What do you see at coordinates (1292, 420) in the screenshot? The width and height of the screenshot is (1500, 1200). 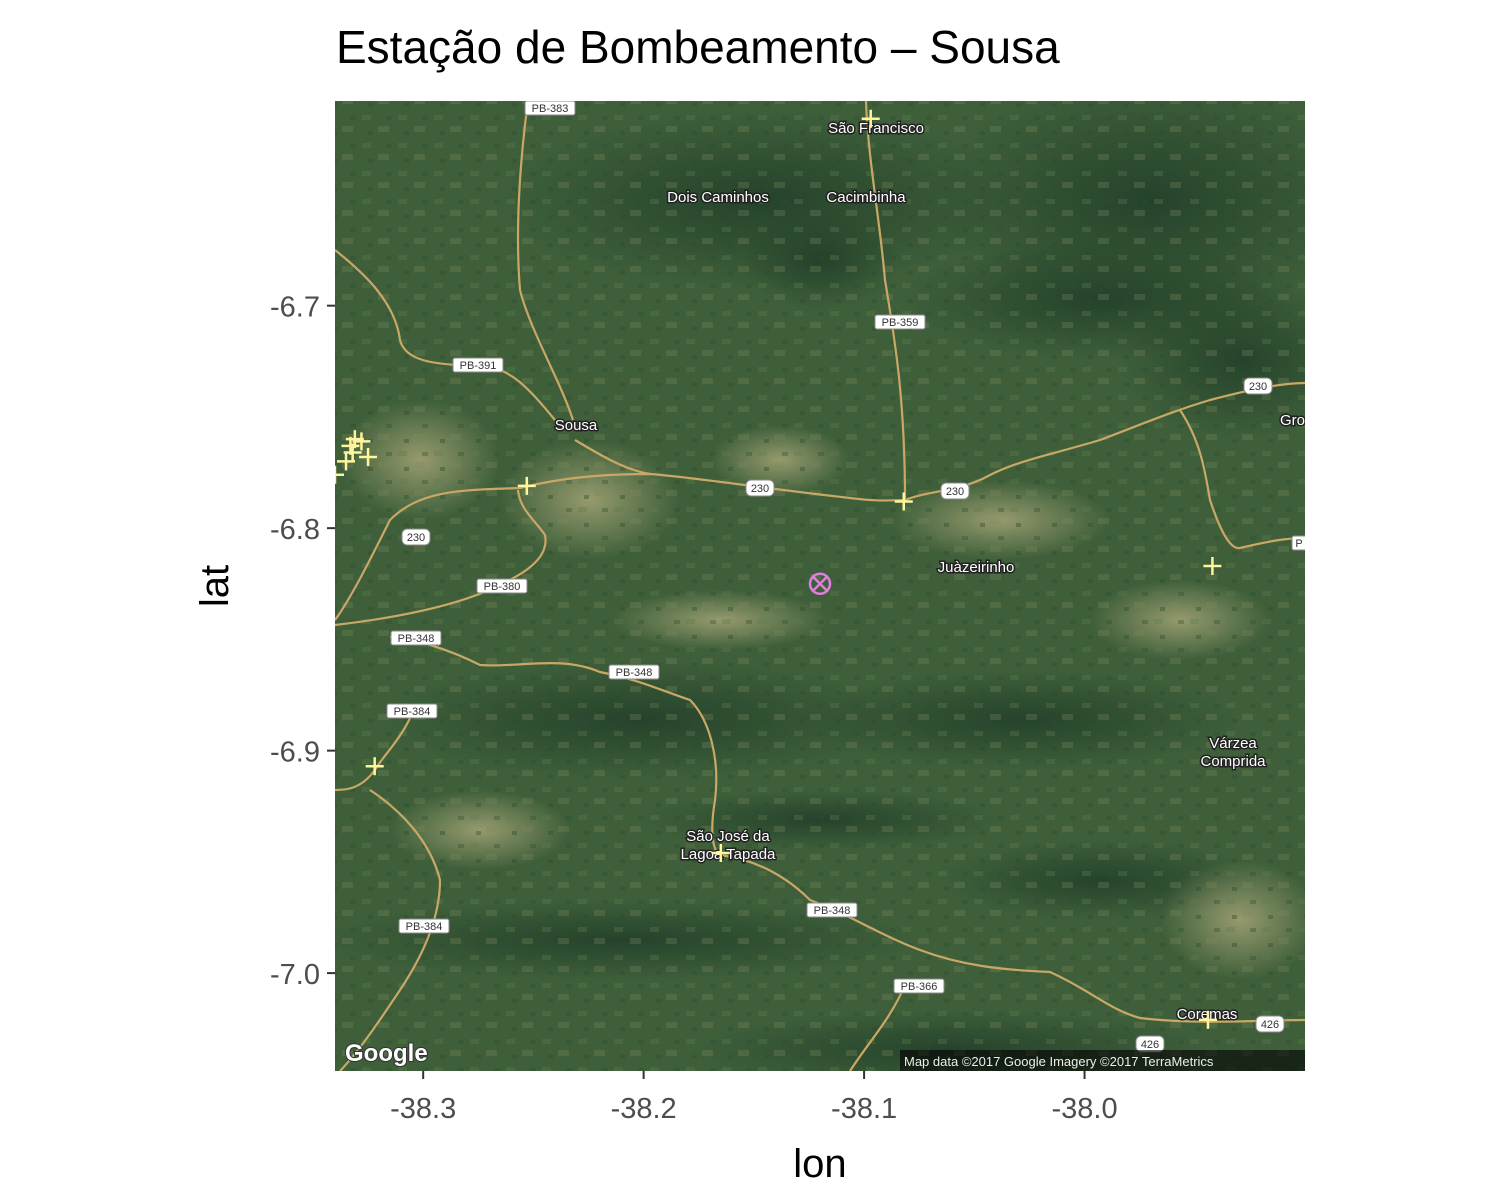 I see `svg-text: Gro` at bounding box center [1292, 420].